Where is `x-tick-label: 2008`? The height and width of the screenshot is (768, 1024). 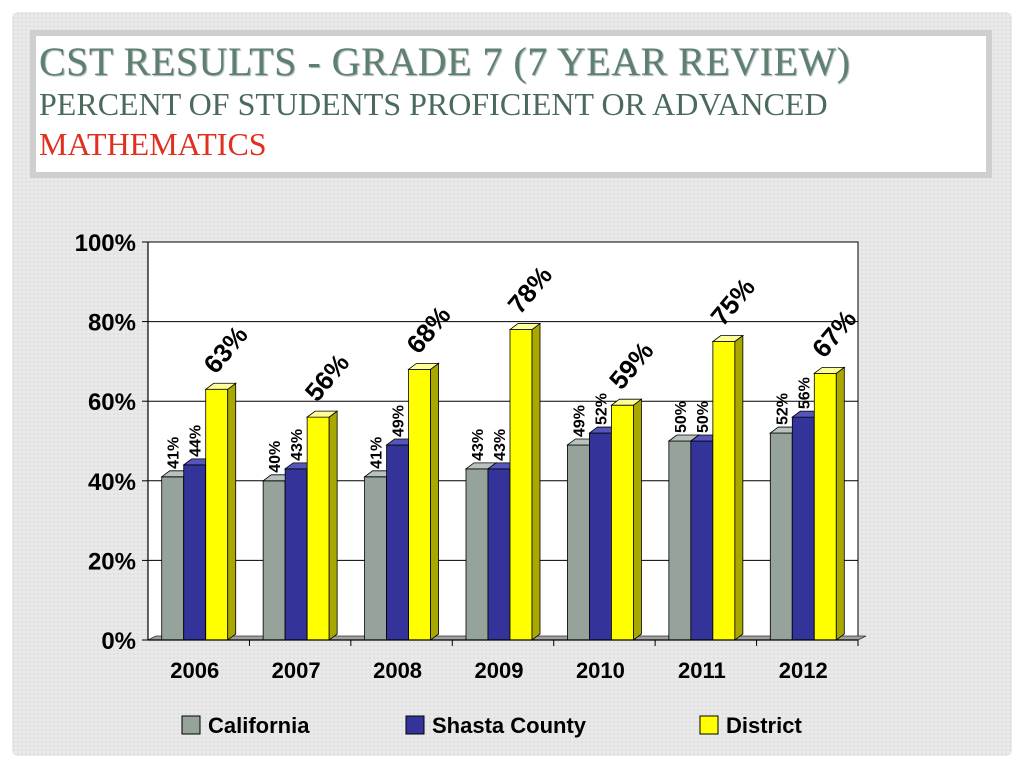
x-tick-label: 2008 is located at coordinates (397, 670).